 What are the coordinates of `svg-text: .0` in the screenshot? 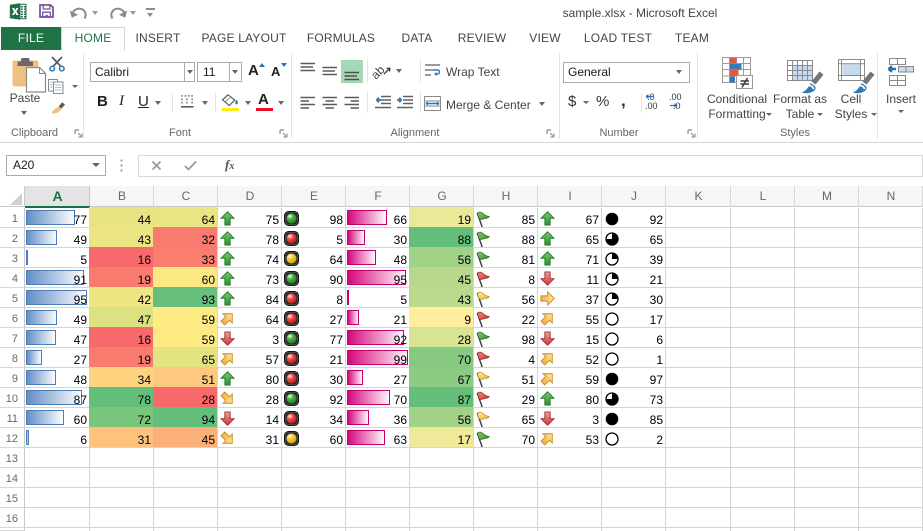 It's located at (651, 97).